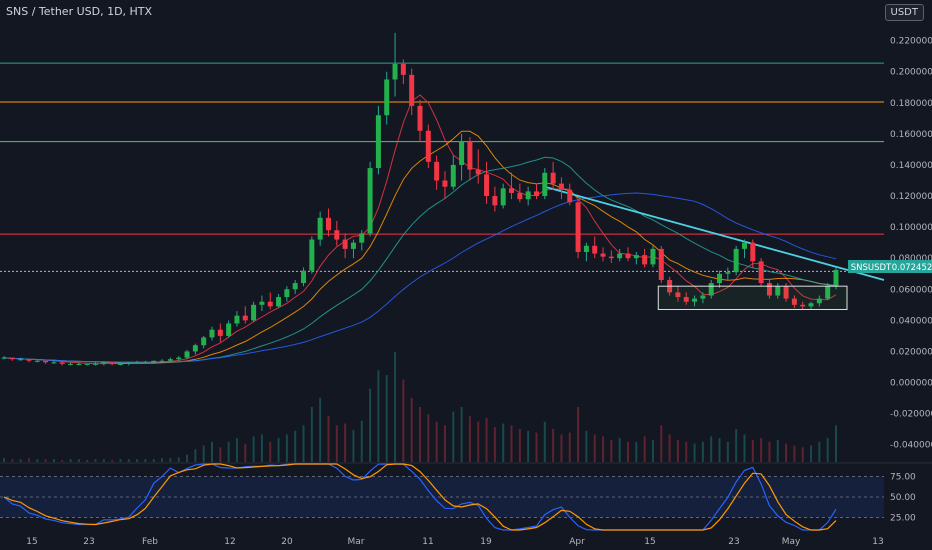 Image resolution: width=932 pixels, height=550 pixels. What do you see at coordinates (904, 12) in the screenshot?
I see `currency-button: USDT` at bounding box center [904, 12].